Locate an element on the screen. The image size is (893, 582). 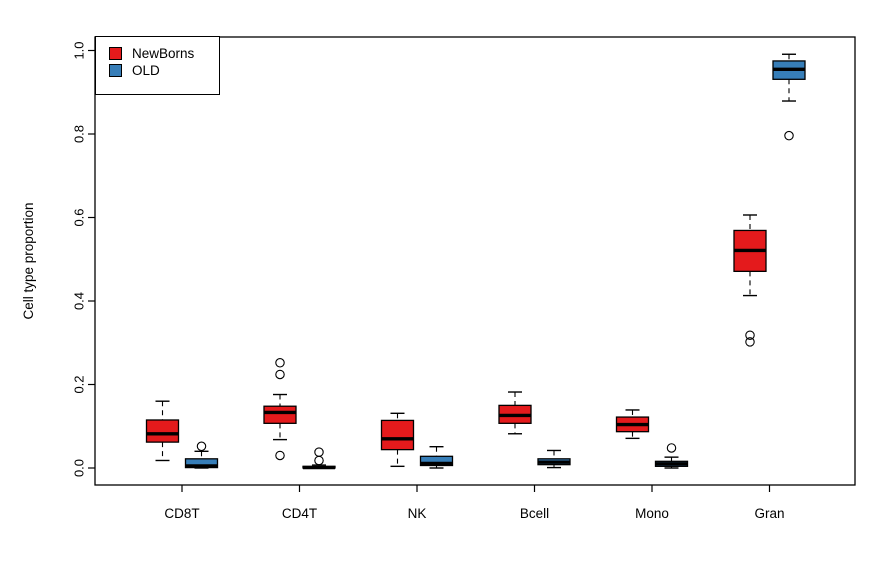
x-tick-label: Mono is located at coordinates (652, 513).